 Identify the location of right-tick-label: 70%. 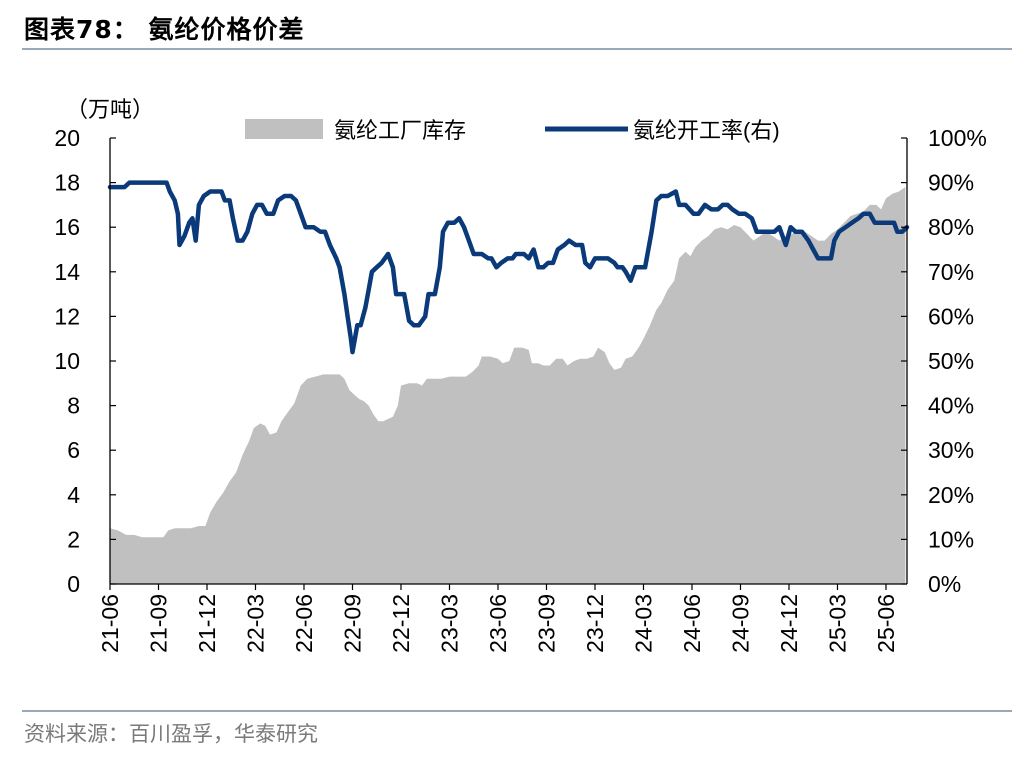
(951, 272).